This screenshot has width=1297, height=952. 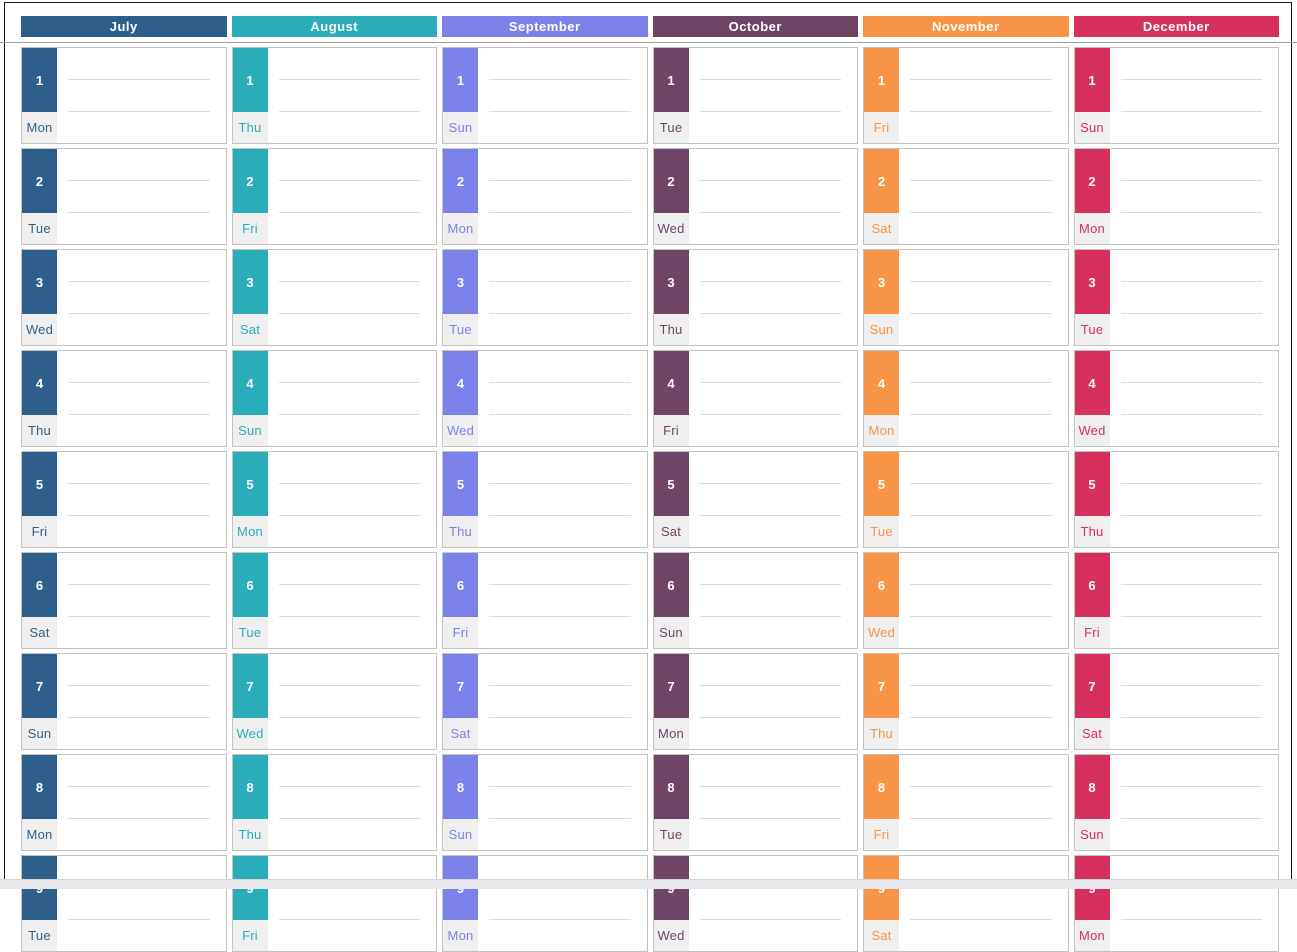 What do you see at coordinates (334, 95) in the screenshot?
I see `day-cell-august-1: 1 Thu` at bounding box center [334, 95].